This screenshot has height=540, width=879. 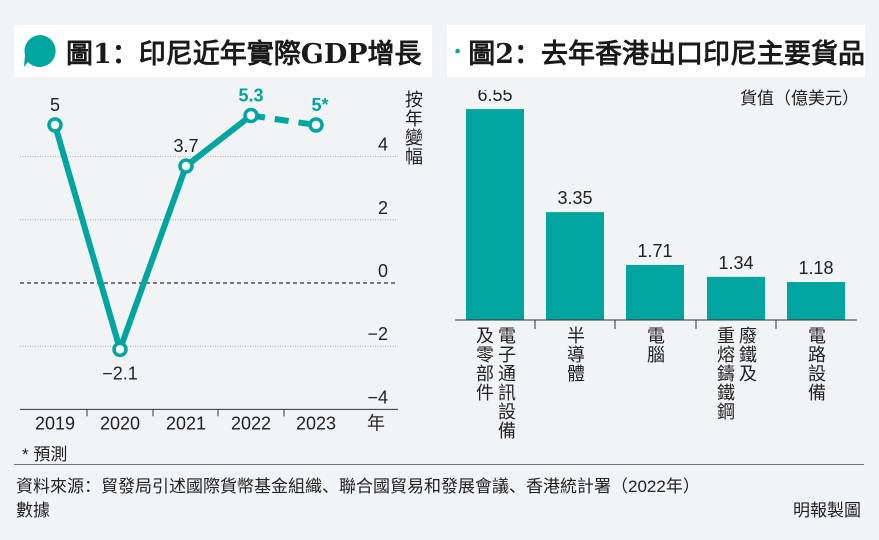 I want to click on chart2-title-box: 圖2：去年香港出口印尼主要貨品, so click(x=656, y=51).